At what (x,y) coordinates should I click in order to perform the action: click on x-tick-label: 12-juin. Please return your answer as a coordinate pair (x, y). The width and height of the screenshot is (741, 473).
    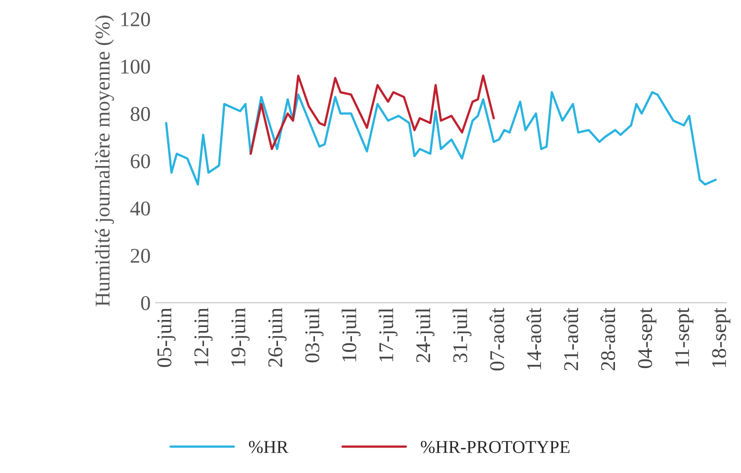
    Looking at the image, I should click on (203, 337).